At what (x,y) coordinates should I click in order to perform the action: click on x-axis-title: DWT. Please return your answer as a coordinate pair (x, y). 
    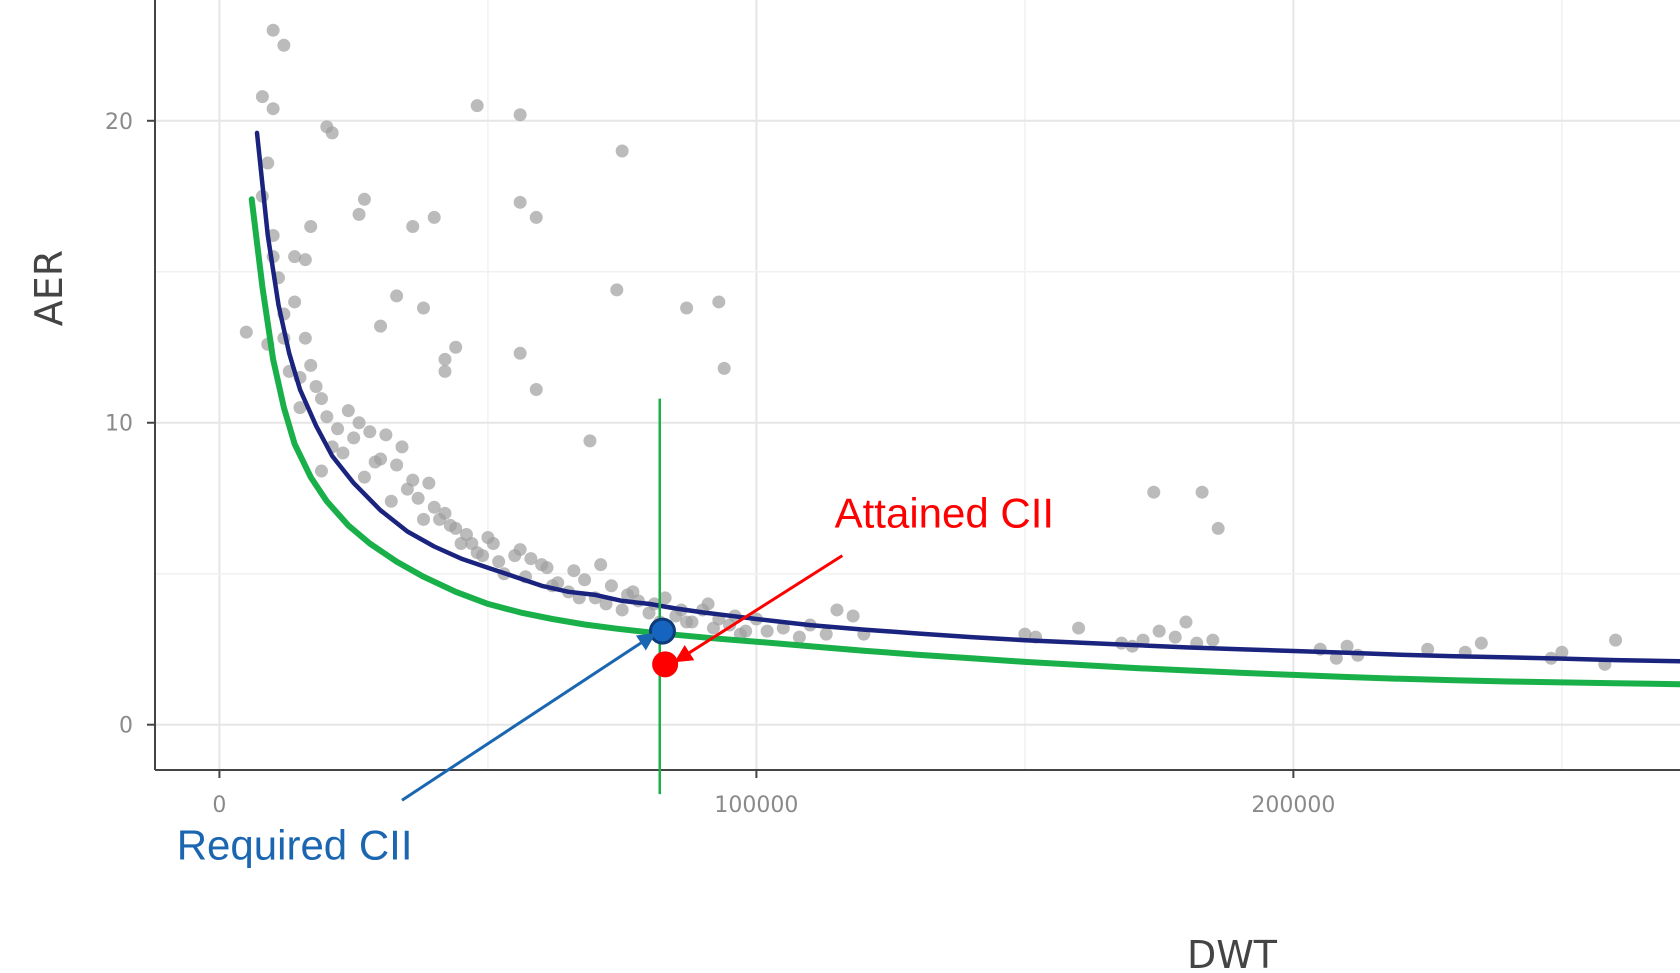
    Looking at the image, I should click on (1232, 953).